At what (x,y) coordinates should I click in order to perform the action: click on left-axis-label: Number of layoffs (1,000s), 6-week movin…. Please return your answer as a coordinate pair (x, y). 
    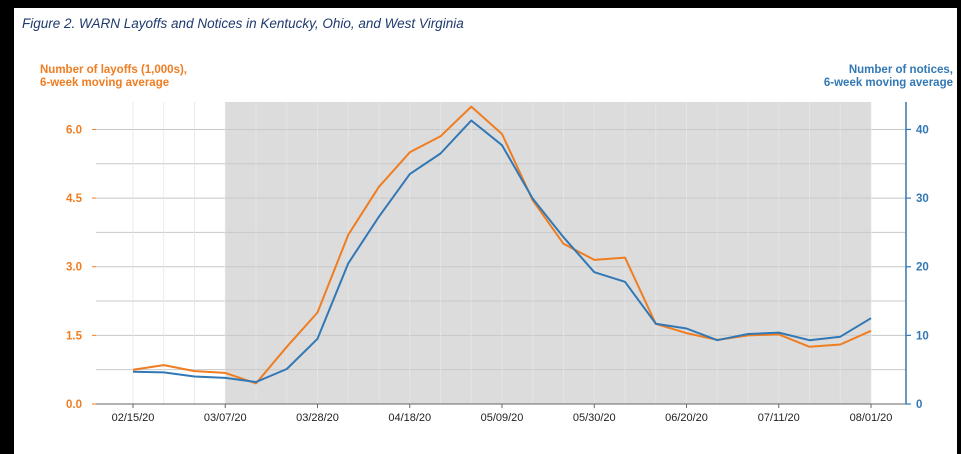
    Looking at the image, I should click on (113, 77).